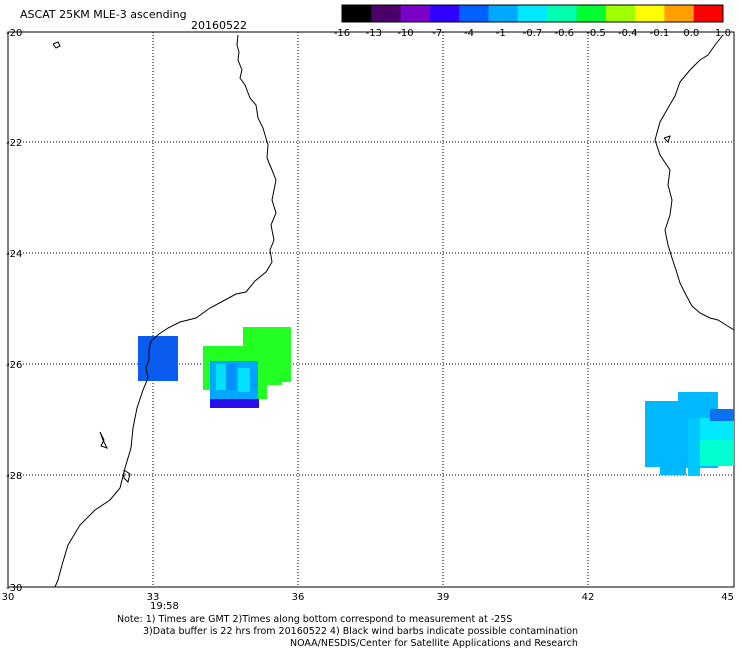 The width and height of the screenshot is (740, 650). What do you see at coordinates (214, 367) in the screenshot?
I see `wind-data-cells-west` at bounding box center [214, 367].